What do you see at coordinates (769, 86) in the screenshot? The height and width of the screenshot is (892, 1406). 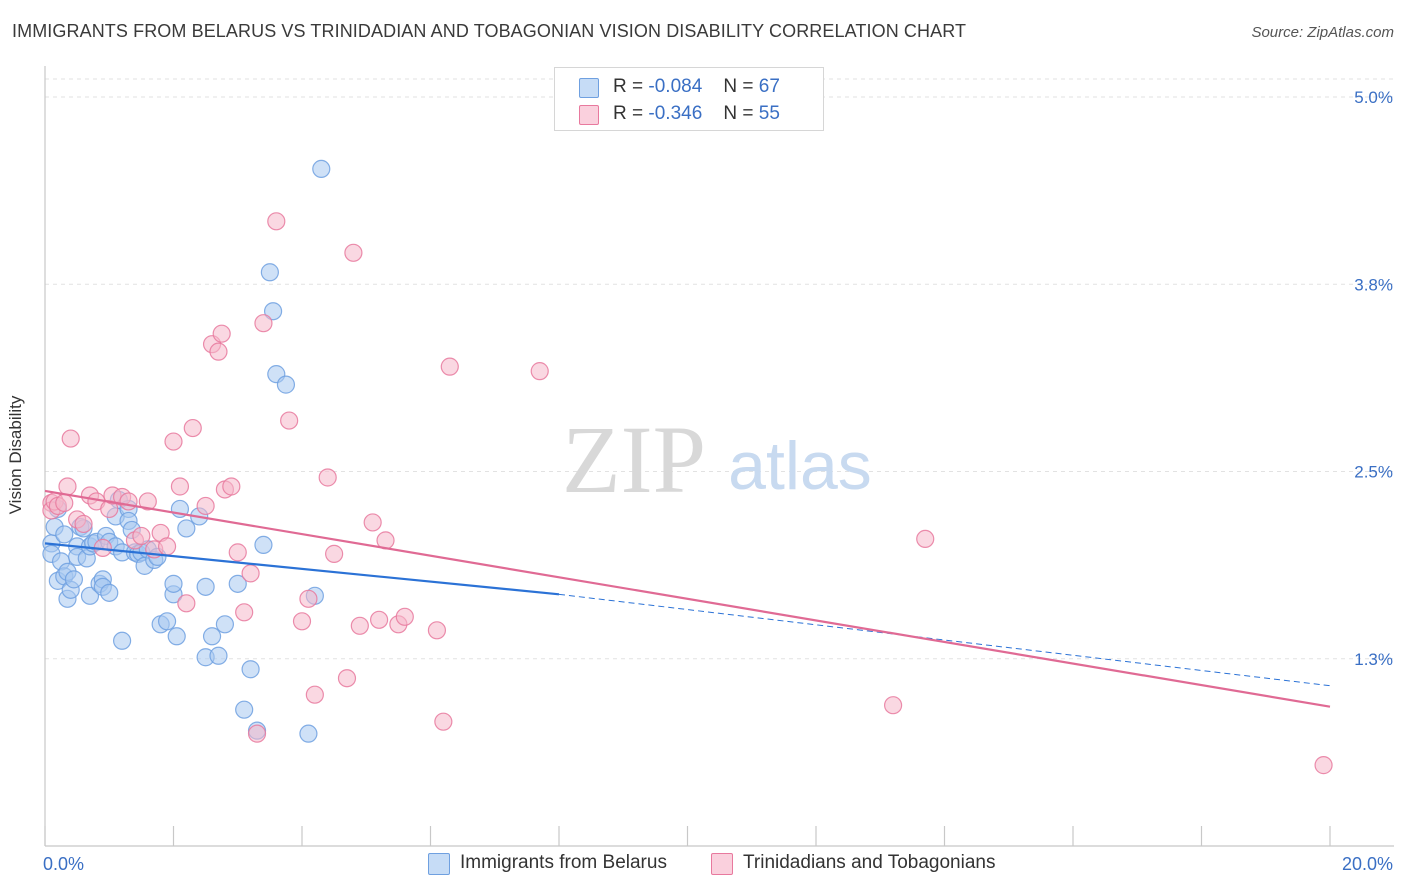 I see `legend-n-value: 67` at bounding box center [769, 86].